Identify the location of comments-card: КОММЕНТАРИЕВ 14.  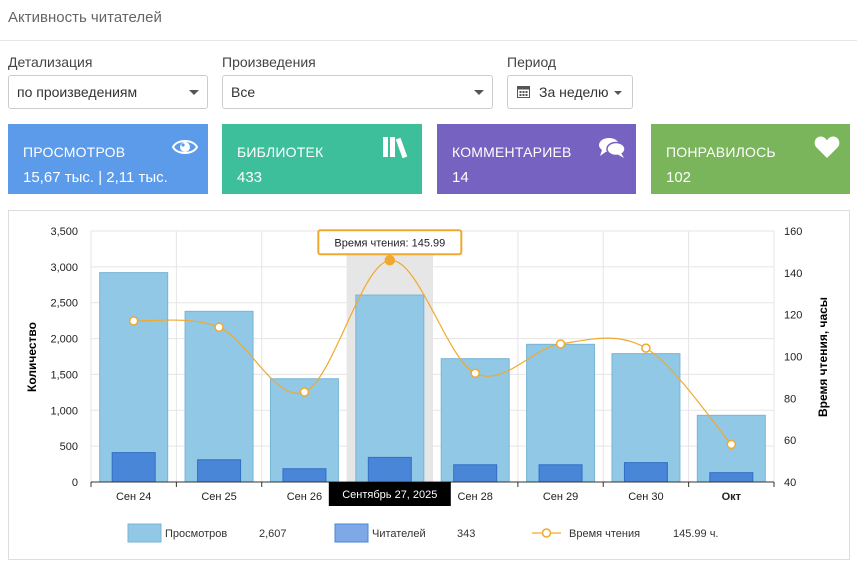
(536, 159).